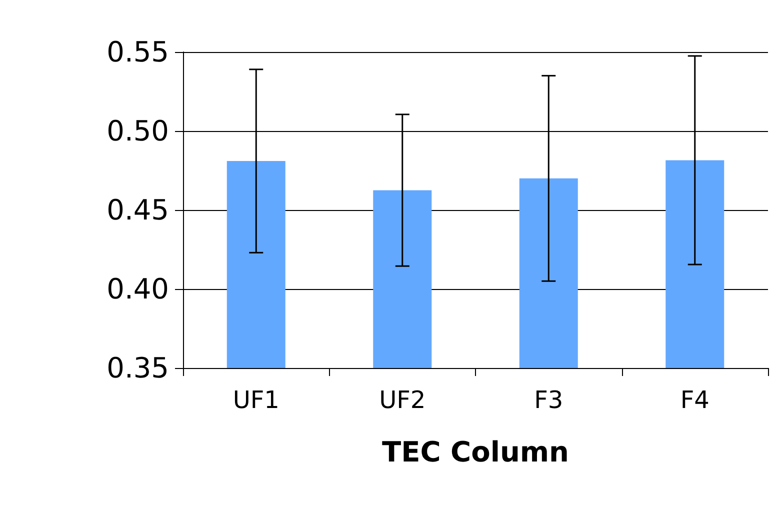 The height and width of the screenshot is (506, 770). What do you see at coordinates (475, 452) in the screenshot?
I see `x-axis-title: TEC Column` at bounding box center [475, 452].